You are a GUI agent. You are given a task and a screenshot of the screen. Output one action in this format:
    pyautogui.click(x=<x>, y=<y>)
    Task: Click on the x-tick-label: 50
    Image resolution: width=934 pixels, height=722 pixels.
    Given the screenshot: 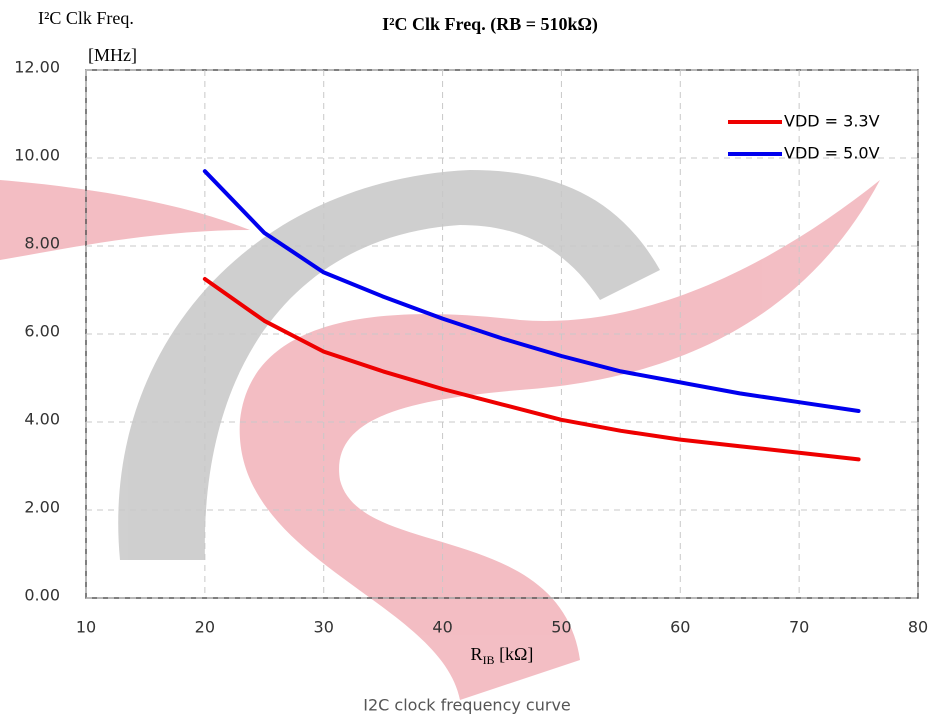 What is the action you would take?
    pyautogui.click(x=561, y=627)
    